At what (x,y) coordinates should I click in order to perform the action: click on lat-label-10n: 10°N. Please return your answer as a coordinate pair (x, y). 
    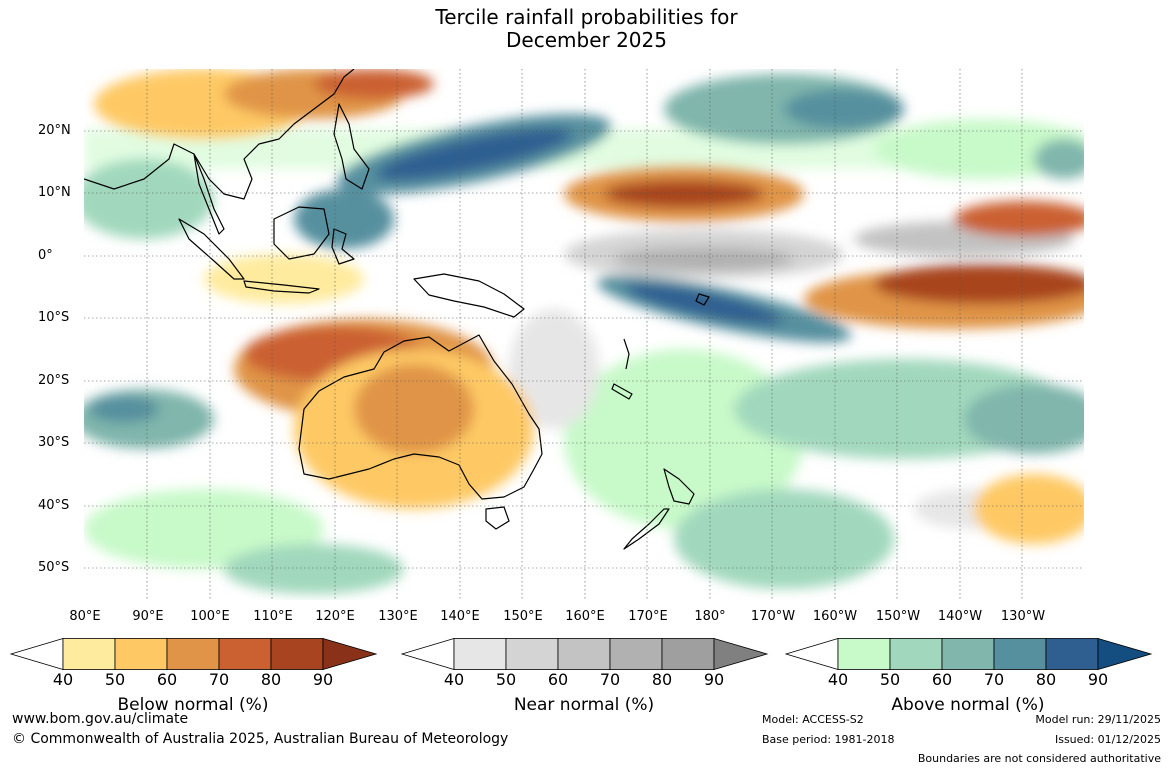
    Looking at the image, I should click on (54, 192).